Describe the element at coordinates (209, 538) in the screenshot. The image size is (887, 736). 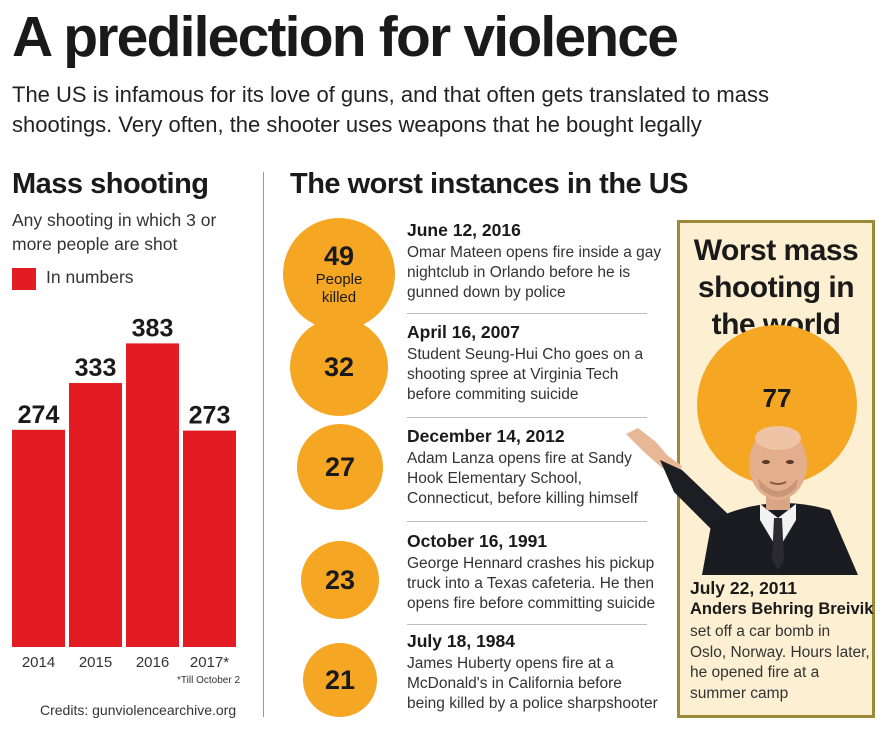
I see `bar-2017` at that location.